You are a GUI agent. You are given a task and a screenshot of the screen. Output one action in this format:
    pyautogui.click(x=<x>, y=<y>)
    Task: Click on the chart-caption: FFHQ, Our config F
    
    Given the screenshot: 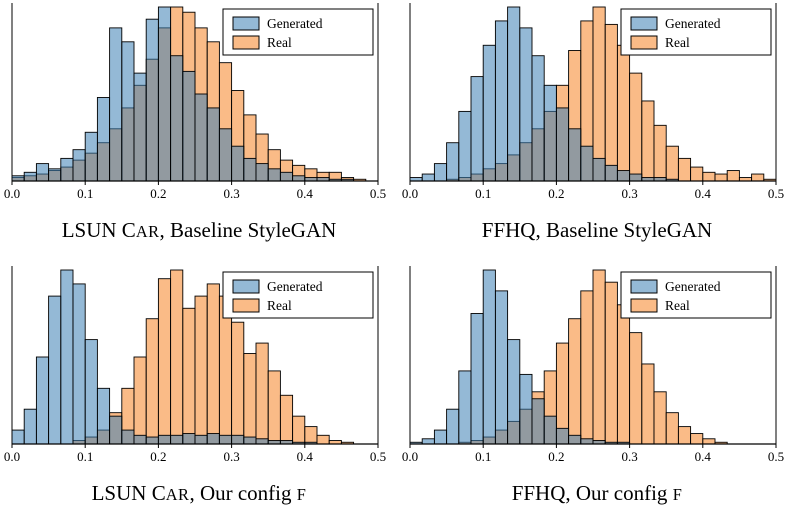 What is the action you would take?
    pyautogui.click(x=597, y=495)
    